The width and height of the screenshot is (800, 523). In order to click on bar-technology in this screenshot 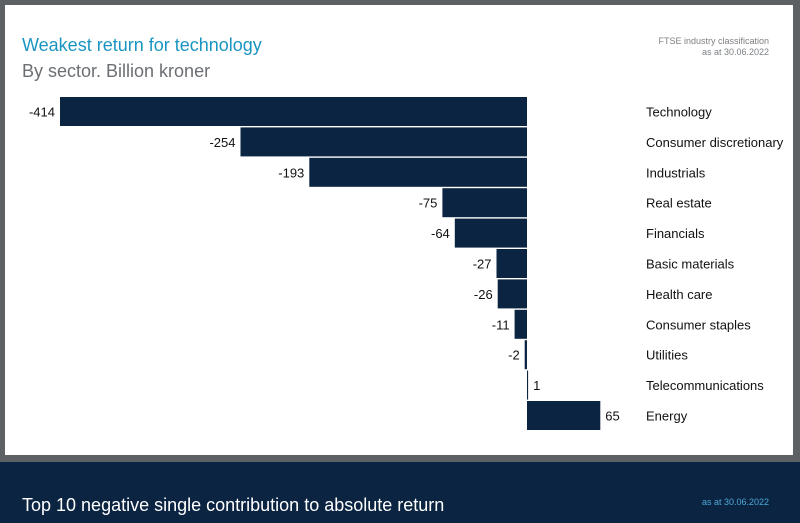, I will do `click(293, 111)`.